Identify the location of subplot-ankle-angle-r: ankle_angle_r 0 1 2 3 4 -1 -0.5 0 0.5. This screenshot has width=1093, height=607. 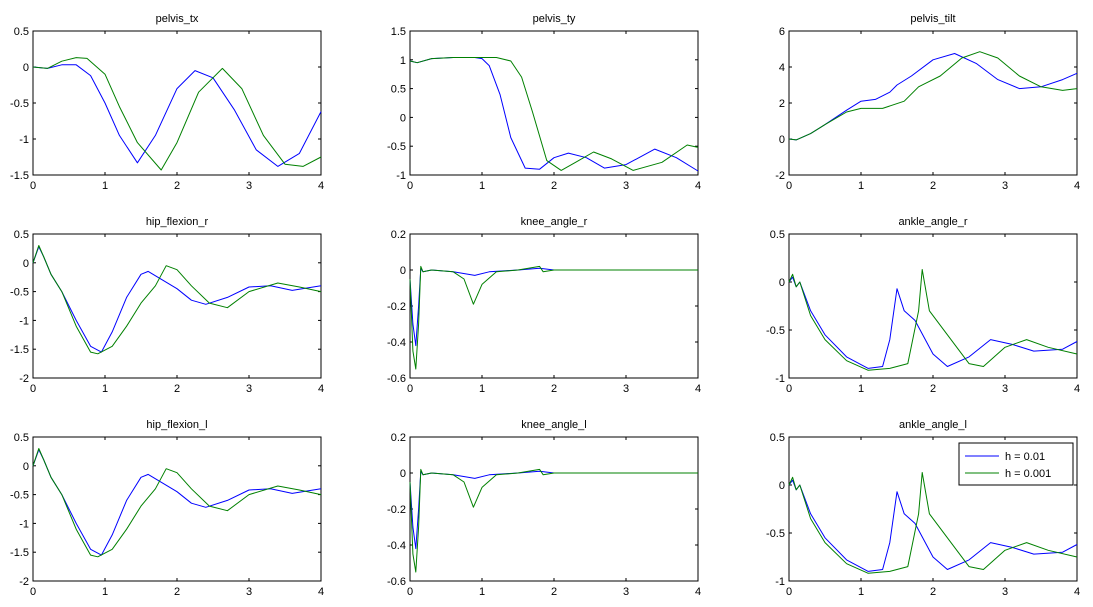
(923, 305).